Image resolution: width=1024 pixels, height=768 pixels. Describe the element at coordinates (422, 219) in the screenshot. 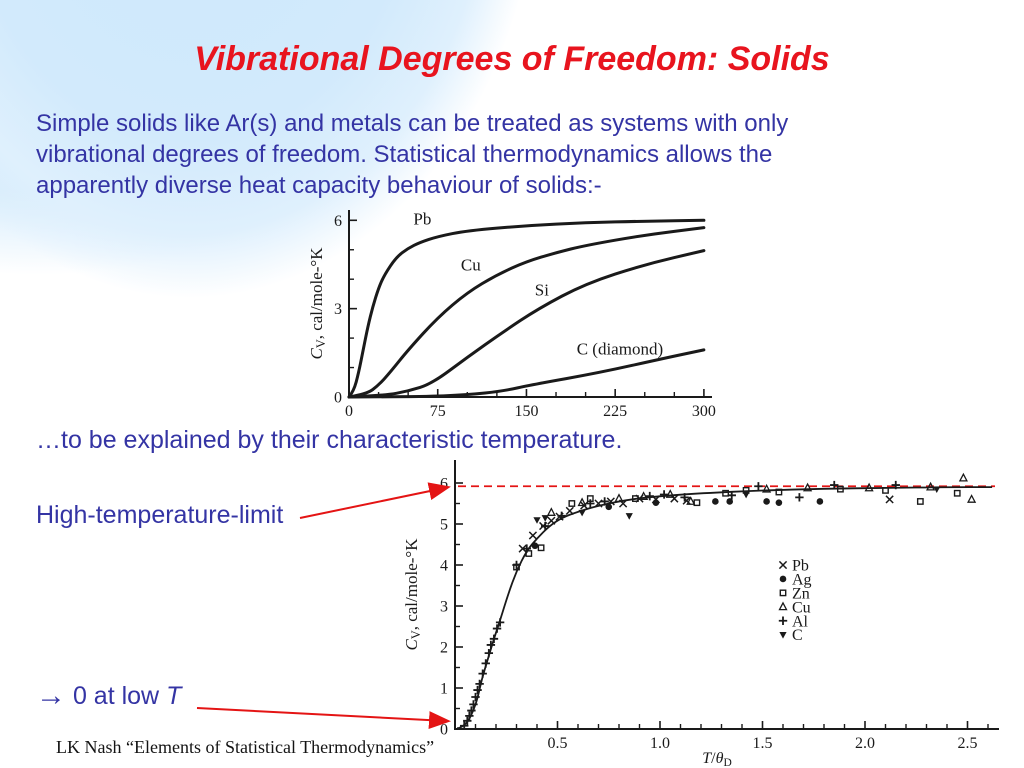

I see `curve-label: Pb` at that location.